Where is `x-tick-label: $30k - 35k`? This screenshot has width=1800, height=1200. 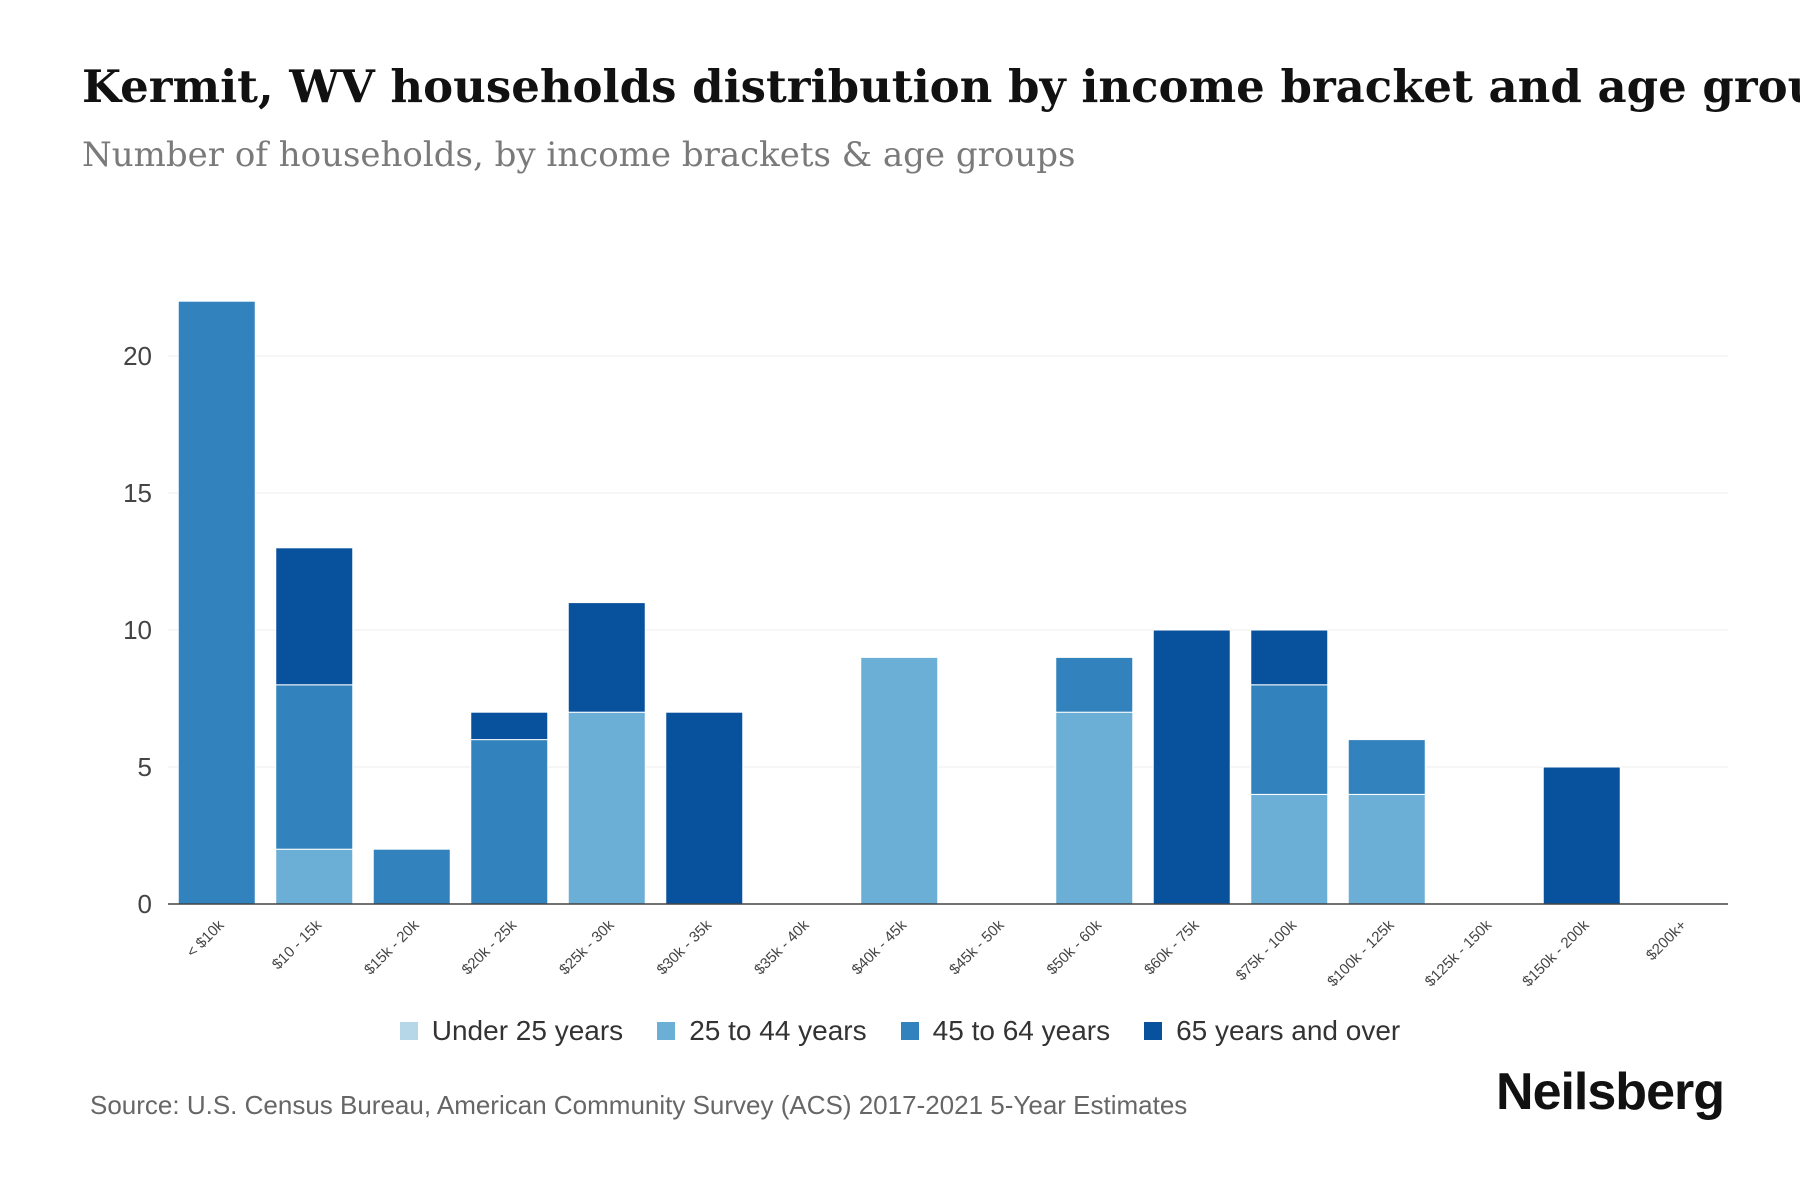
x-tick-label: $30k - 35k is located at coordinates (685, 947).